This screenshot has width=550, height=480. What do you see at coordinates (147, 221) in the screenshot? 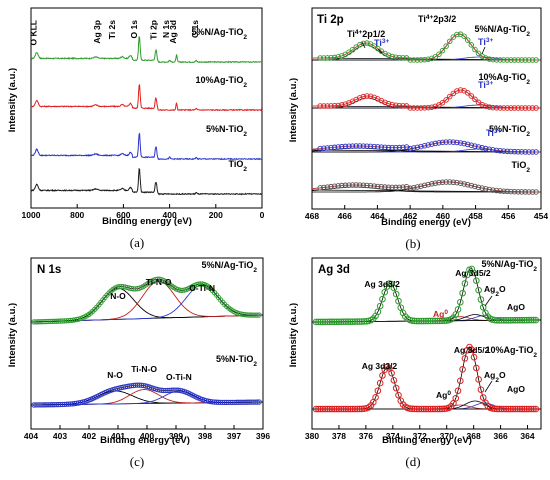
I see `panel-a-xlabel: Binding energy (eV)` at bounding box center [147, 221].